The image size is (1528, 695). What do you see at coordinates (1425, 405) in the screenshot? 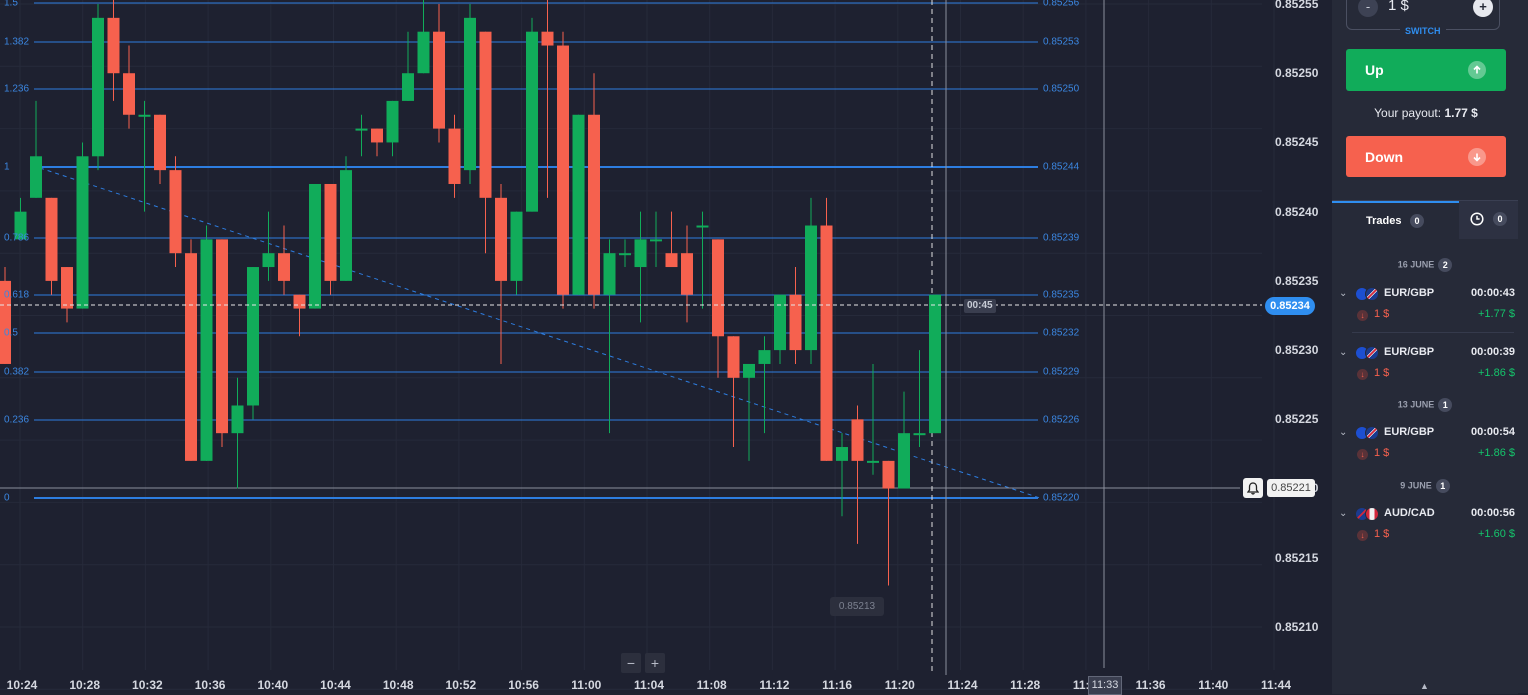
I see `date-header: 13 JUNE 1` at bounding box center [1425, 405].